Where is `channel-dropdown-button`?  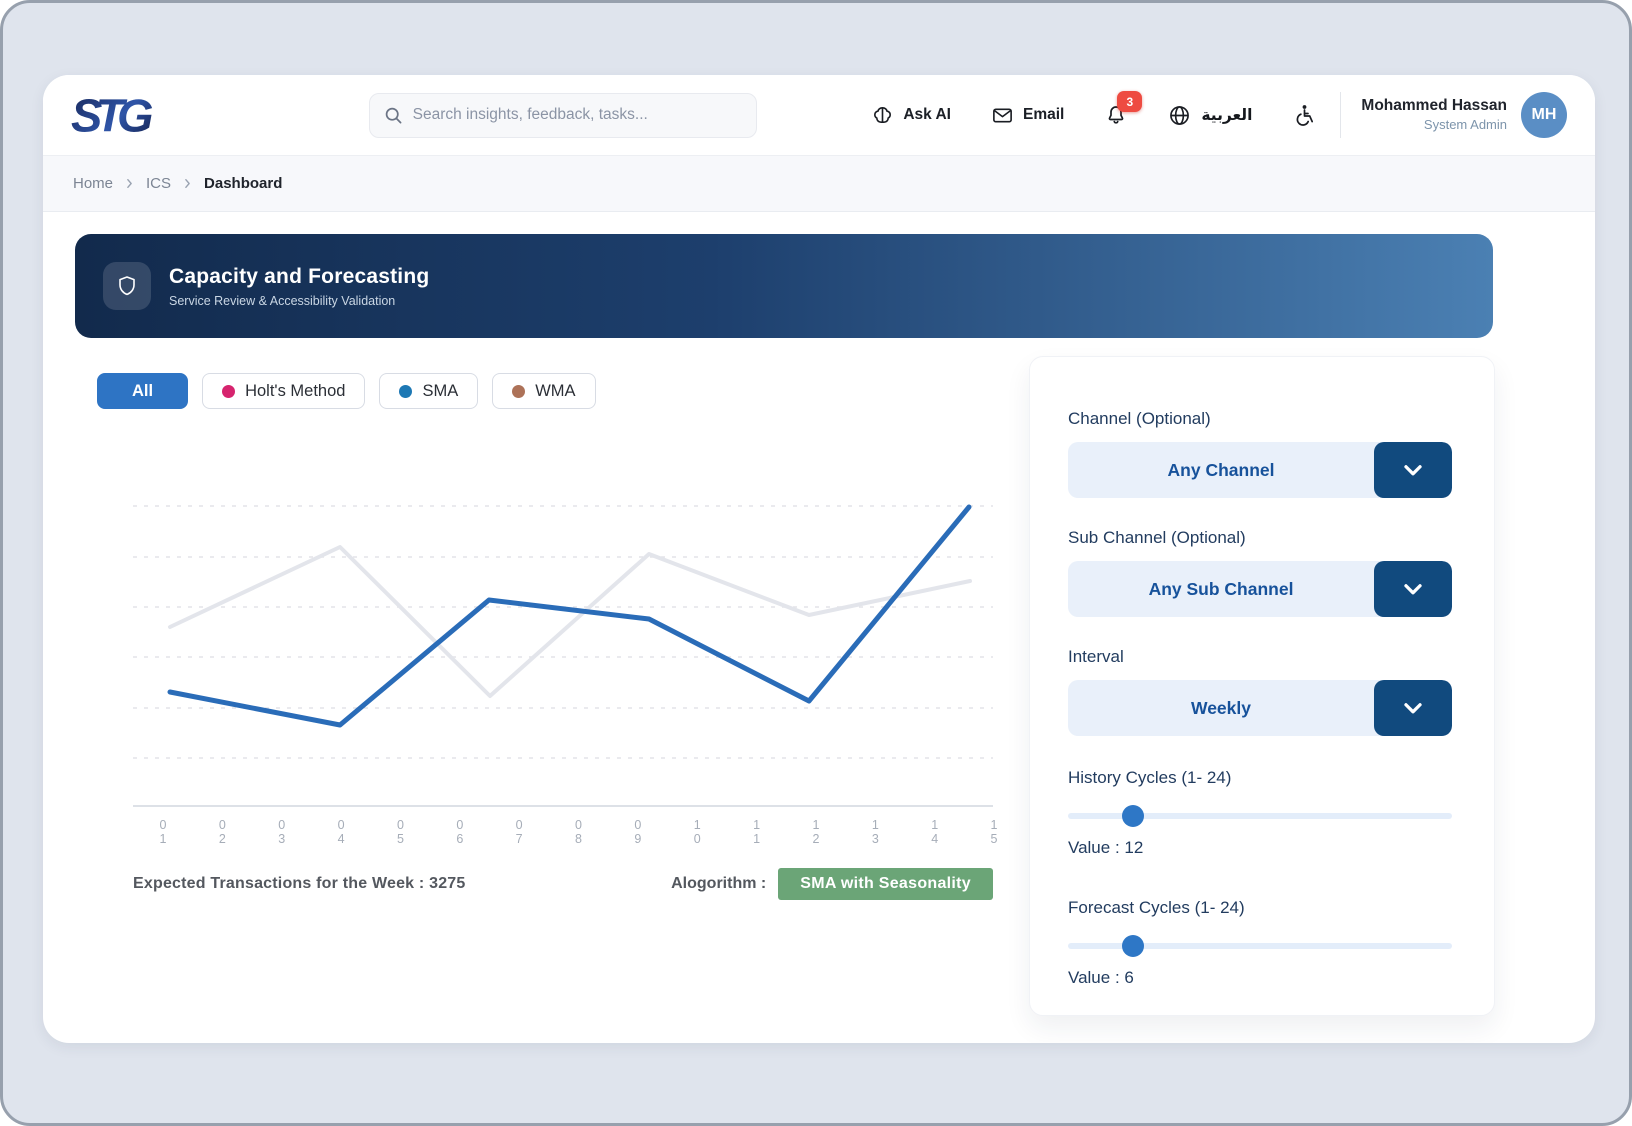 channel-dropdown-button is located at coordinates (1413, 470).